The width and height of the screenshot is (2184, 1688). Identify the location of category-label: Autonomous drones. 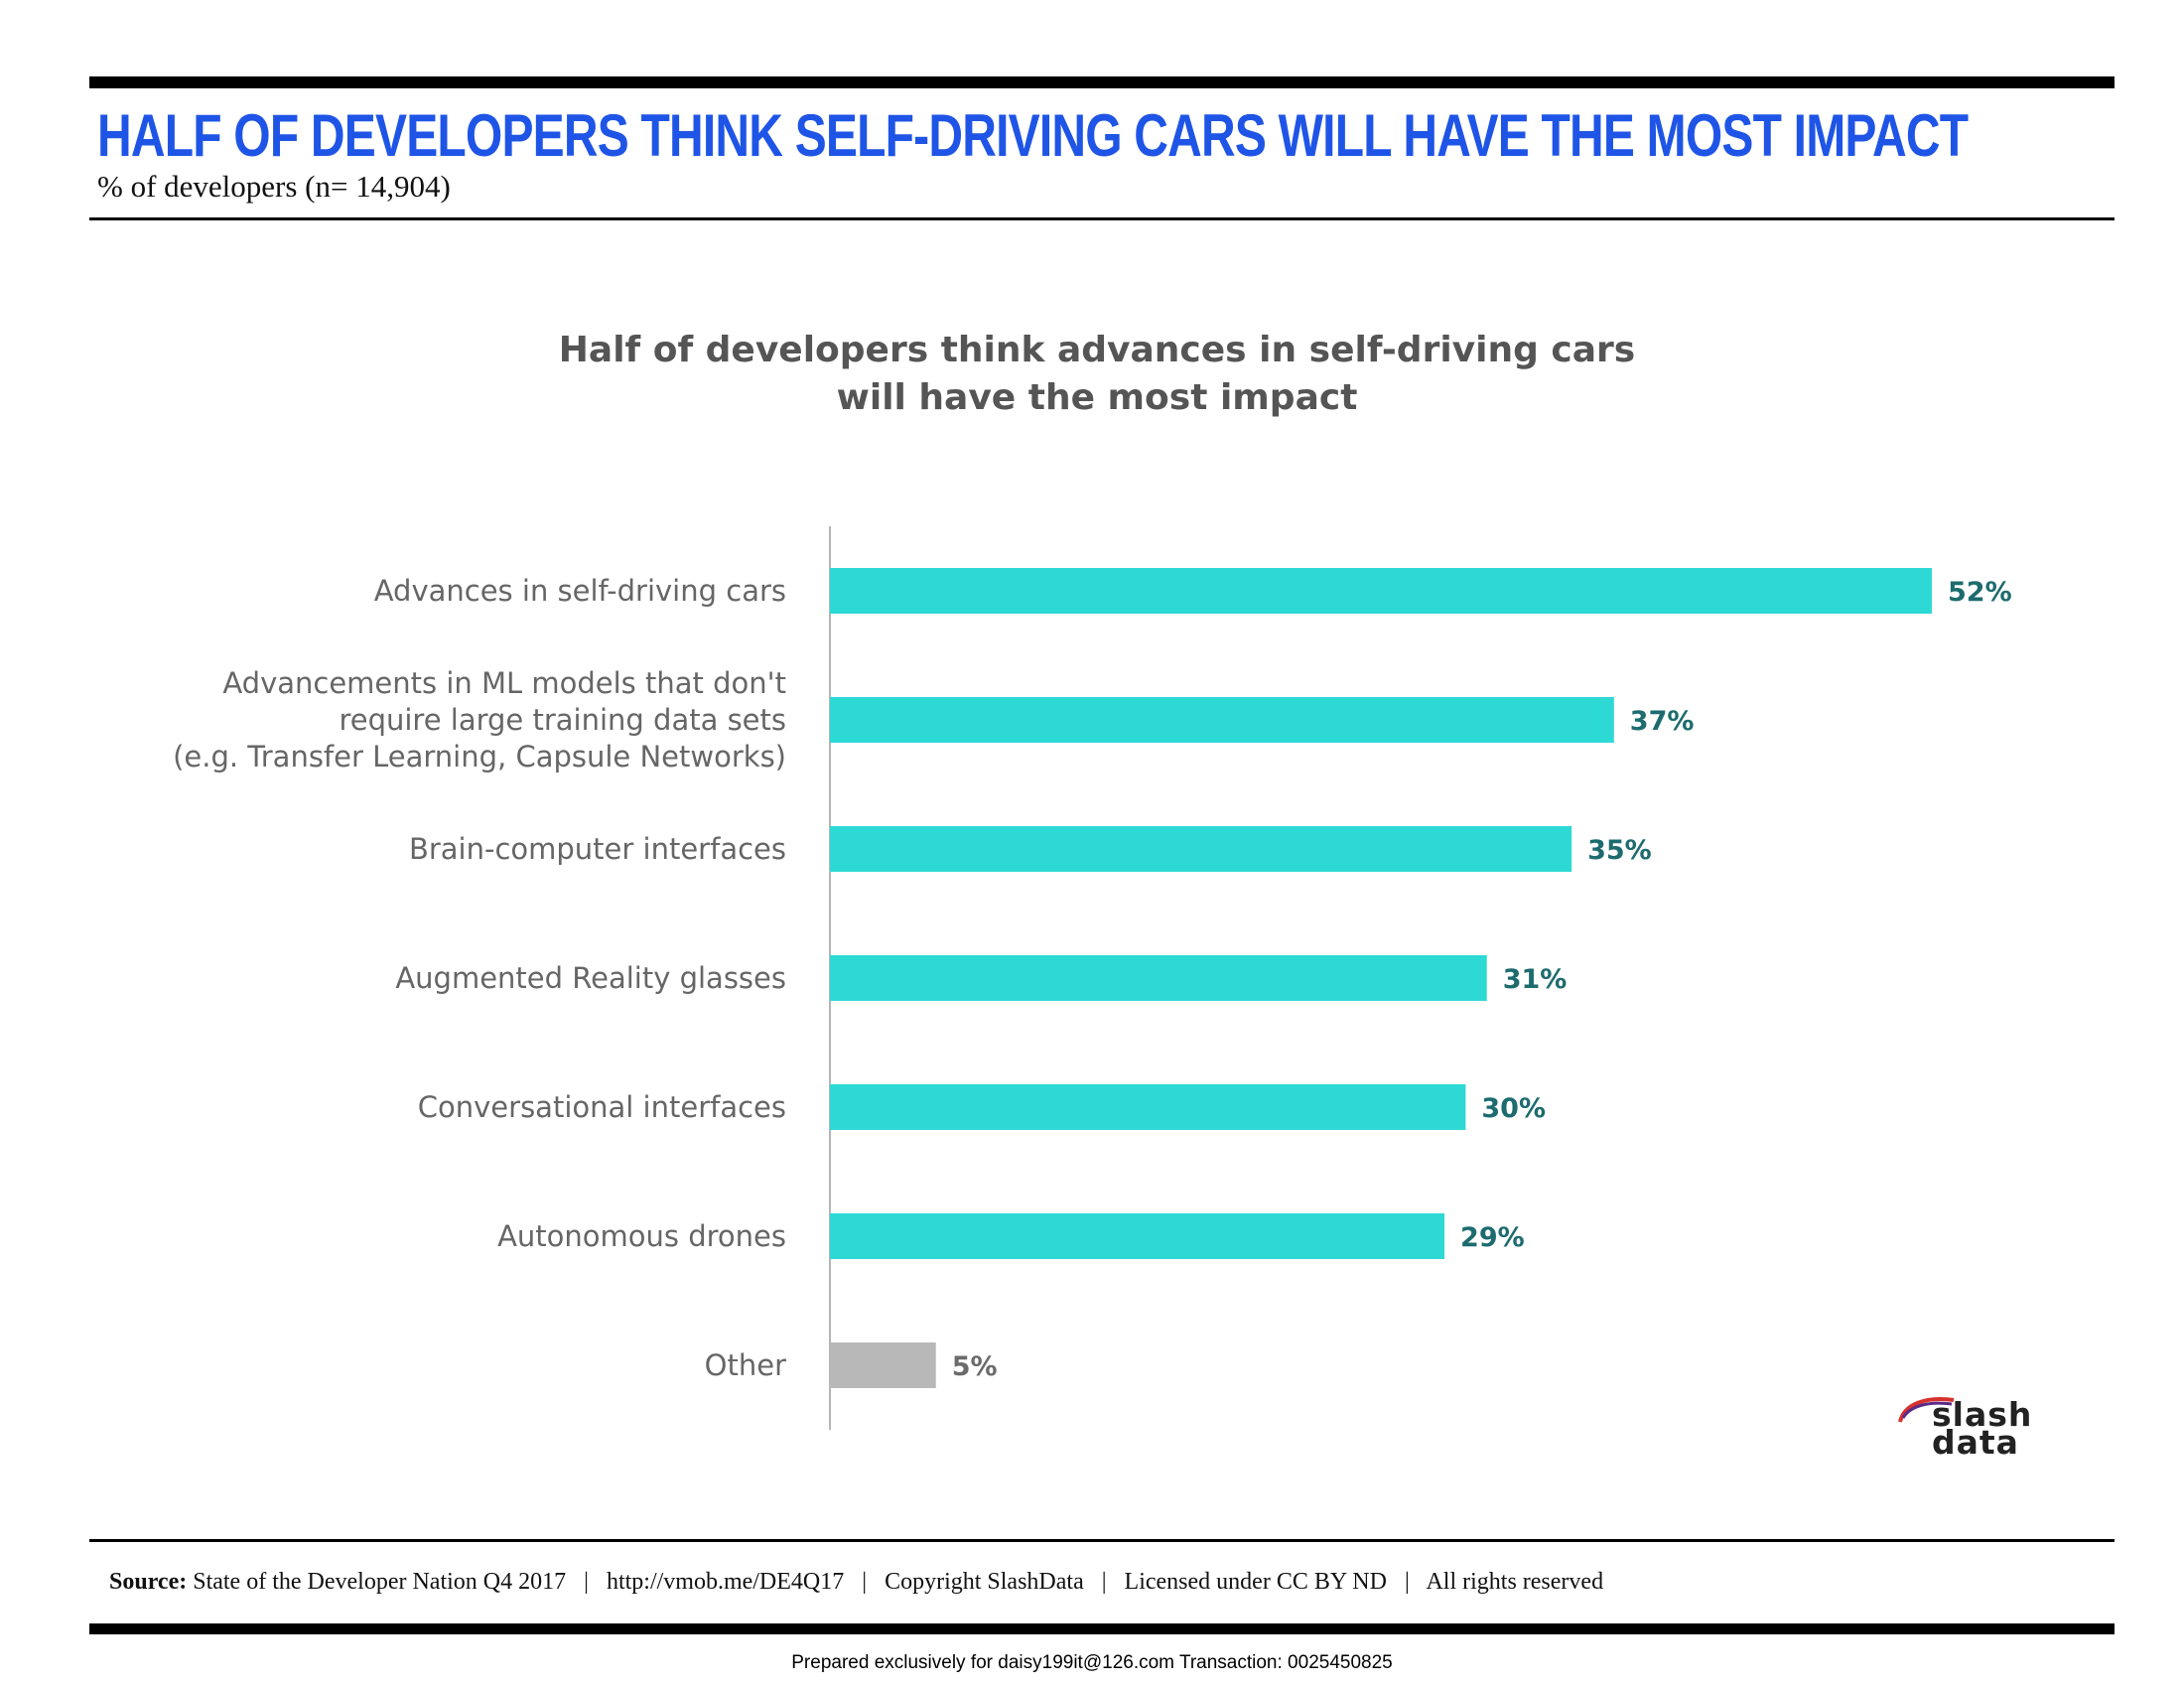
(641, 1236).